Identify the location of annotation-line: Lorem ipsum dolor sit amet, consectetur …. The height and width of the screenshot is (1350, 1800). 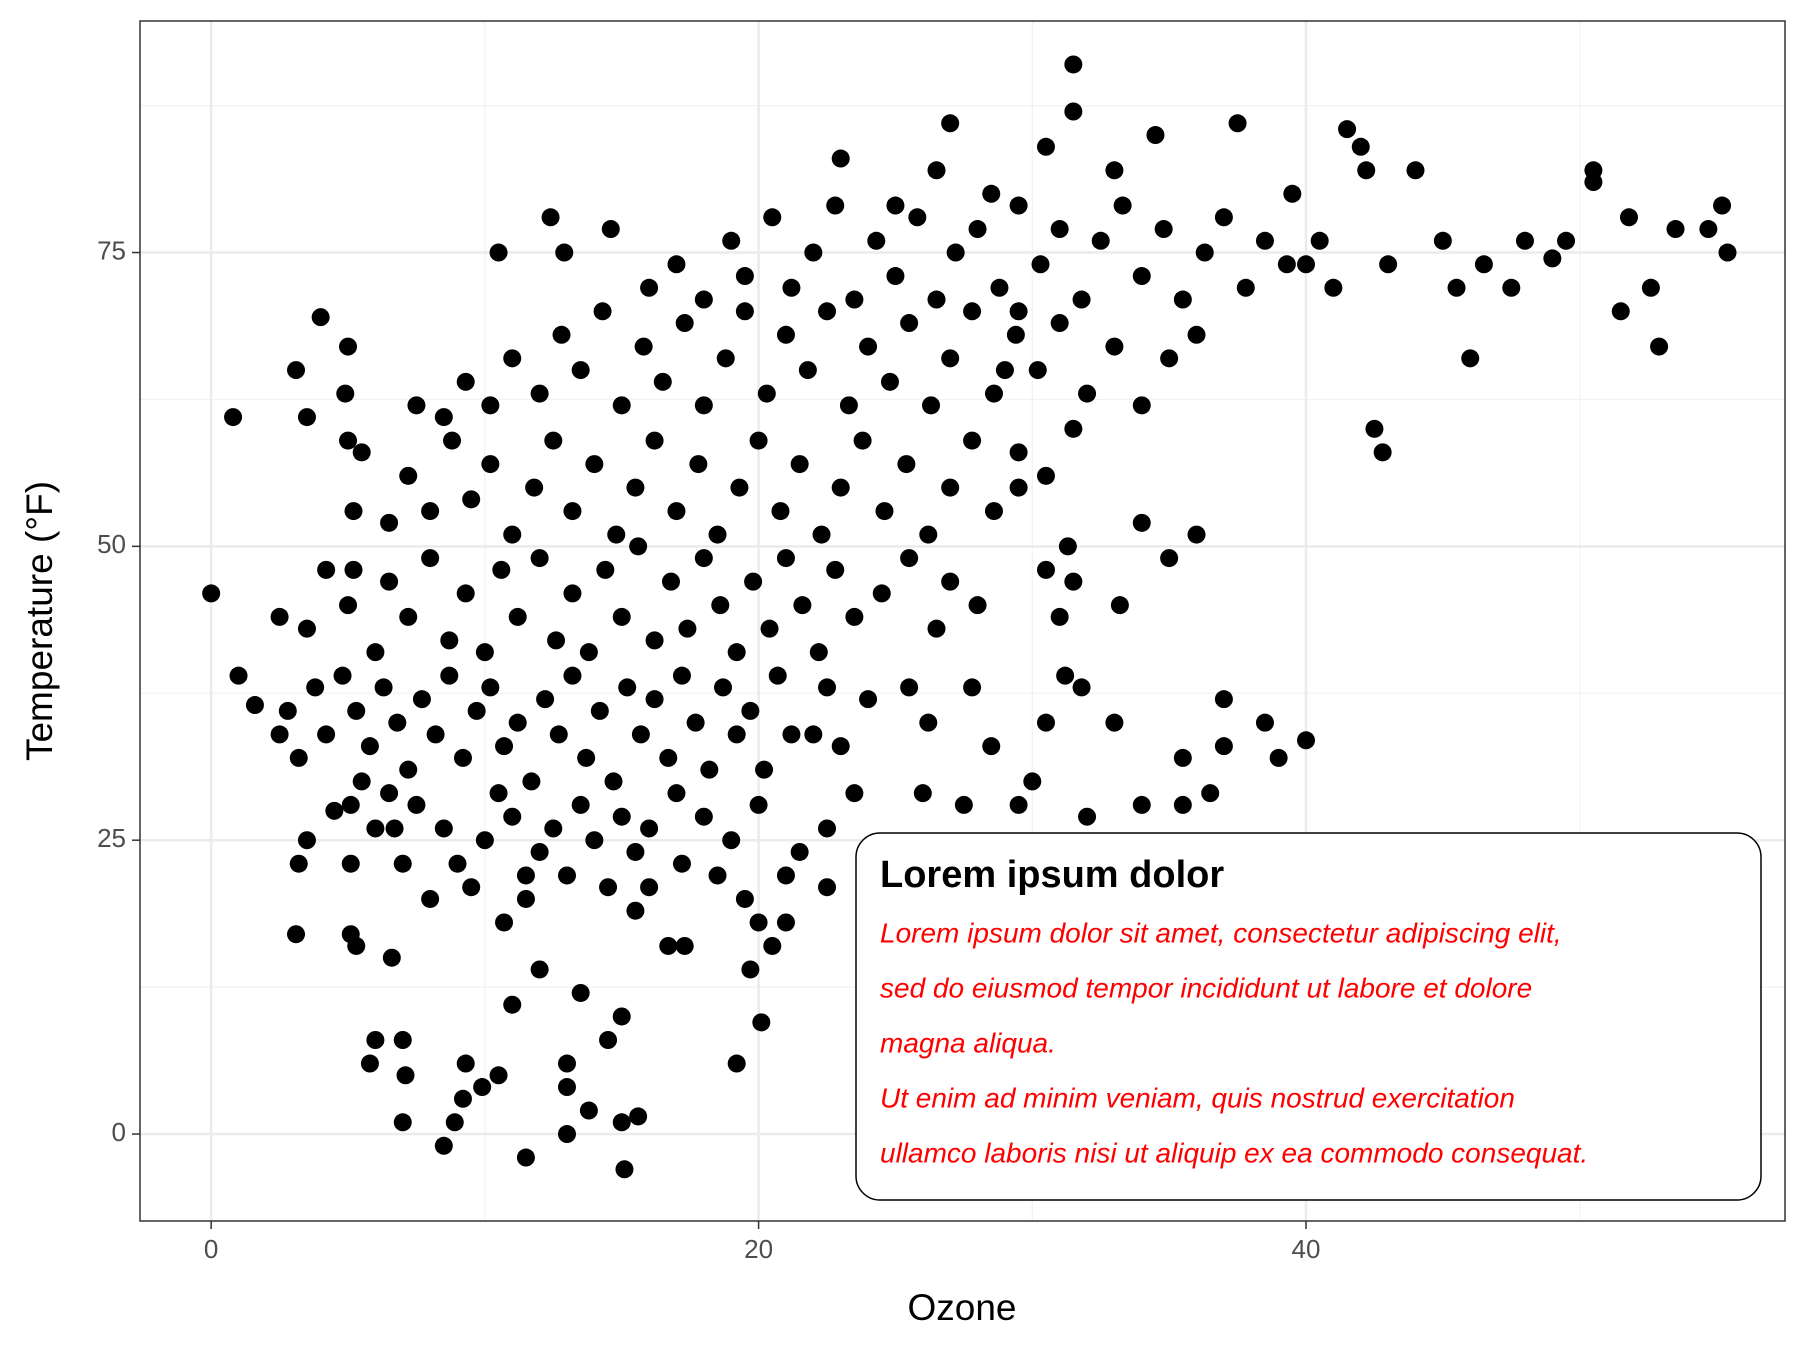
(1221, 932).